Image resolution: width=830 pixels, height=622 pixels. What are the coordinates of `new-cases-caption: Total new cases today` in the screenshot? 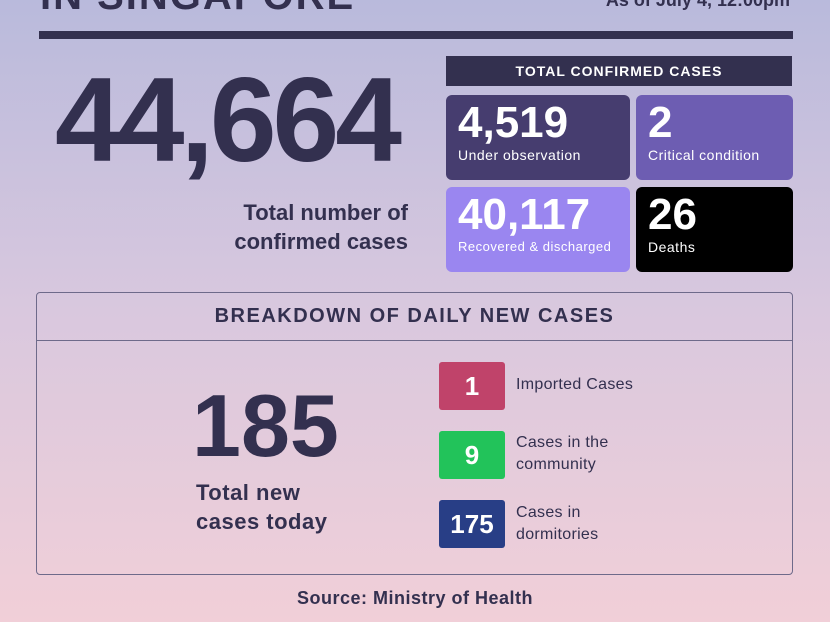 It's located at (262, 507).